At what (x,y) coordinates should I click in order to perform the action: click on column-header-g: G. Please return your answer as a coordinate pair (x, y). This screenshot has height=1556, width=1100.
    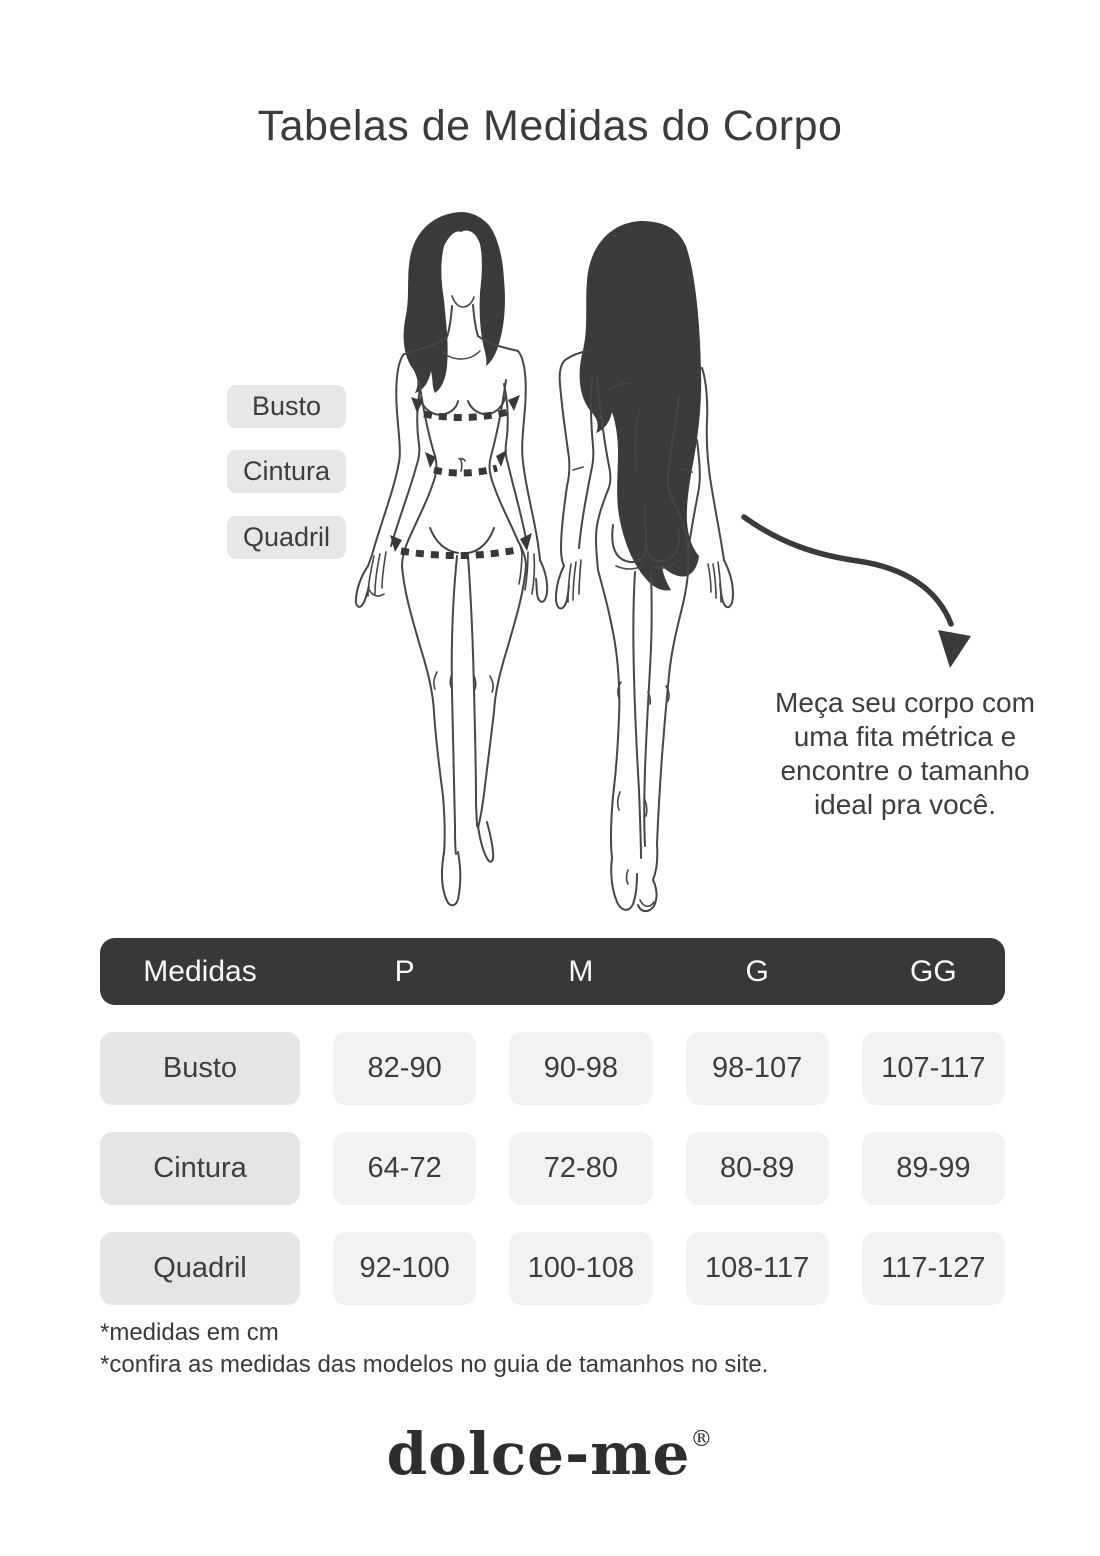
    Looking at the image, I should click on (757, 971).